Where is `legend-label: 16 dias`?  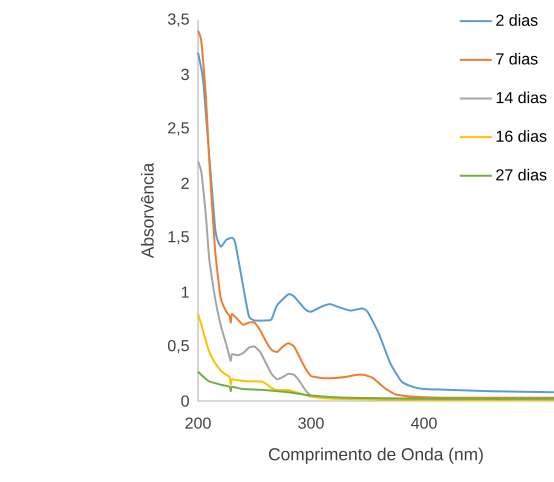 legend-label: 16 dias is located at coordinates (521, 136).